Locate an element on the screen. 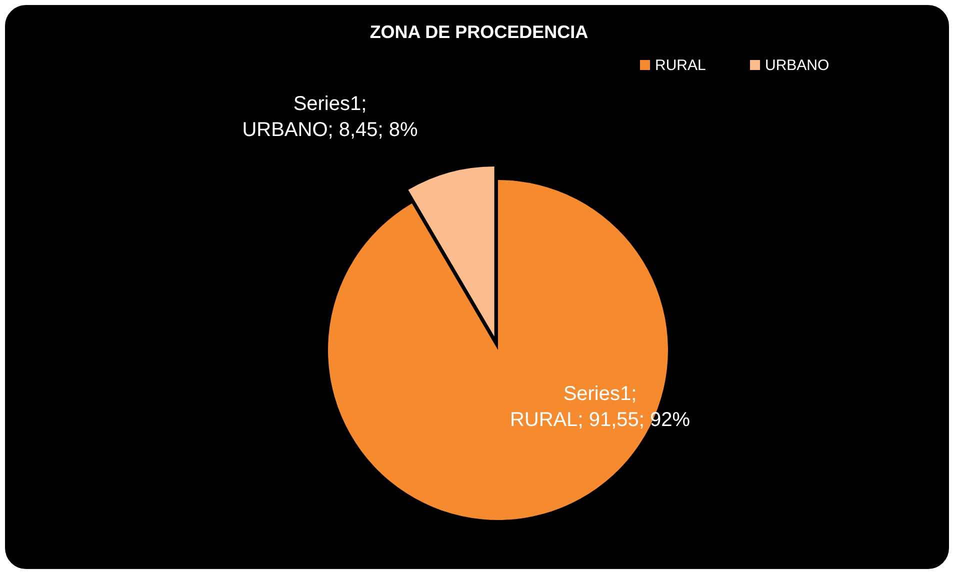 The width and height of the screenshot is (958, 578). data-label: Series1; RURAL; 91,55; 92% is located at coordinates (600, 407).